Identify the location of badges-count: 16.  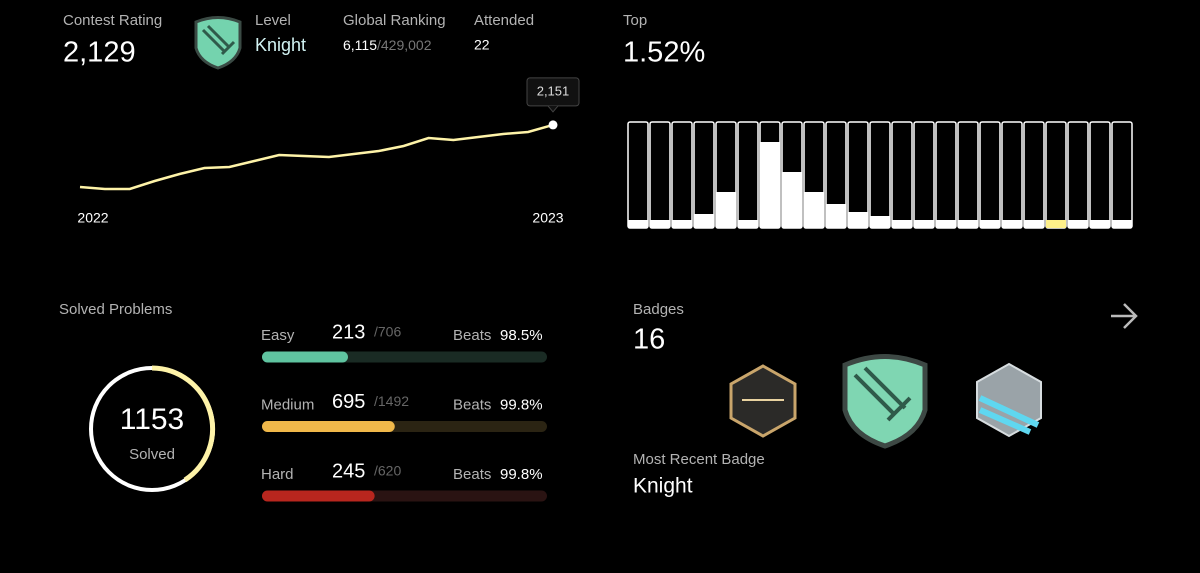
(649, 340).